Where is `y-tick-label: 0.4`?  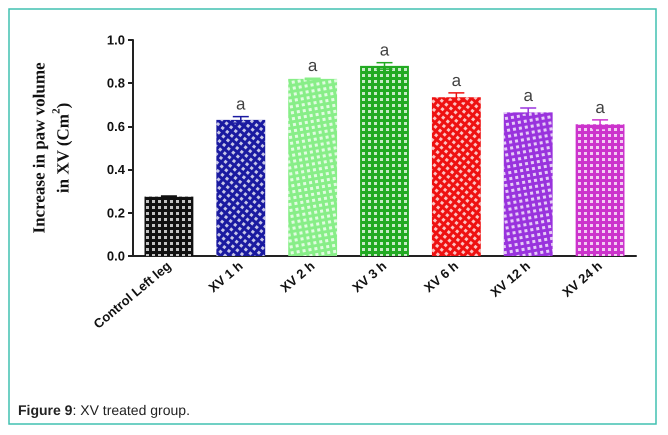
y-tick-label: 0.4 is located at coordinates (116, 170).